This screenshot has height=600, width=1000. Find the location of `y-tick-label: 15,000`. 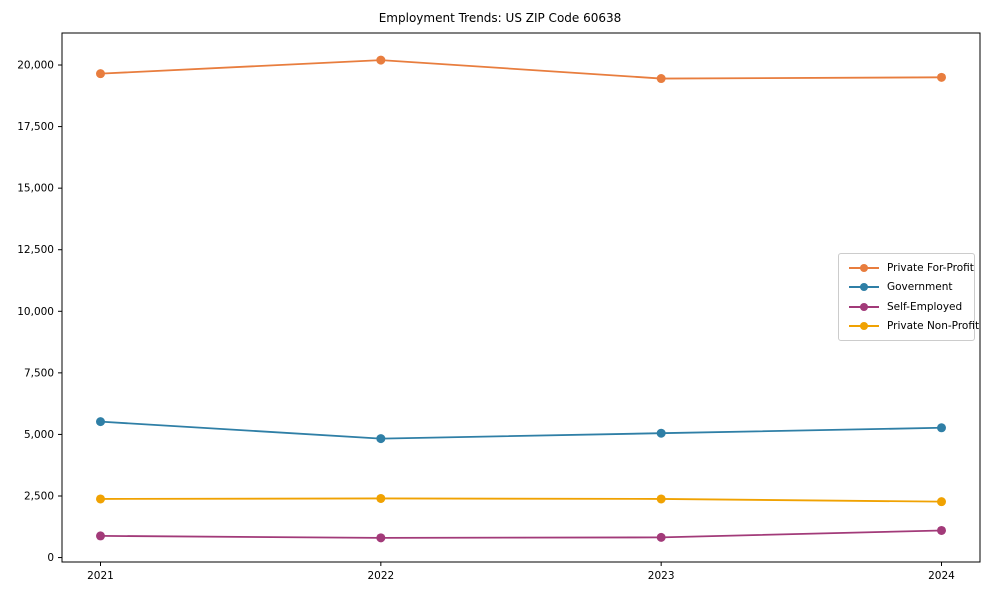

y-tick-label: 15,000 is located at coordinates (35, 189).